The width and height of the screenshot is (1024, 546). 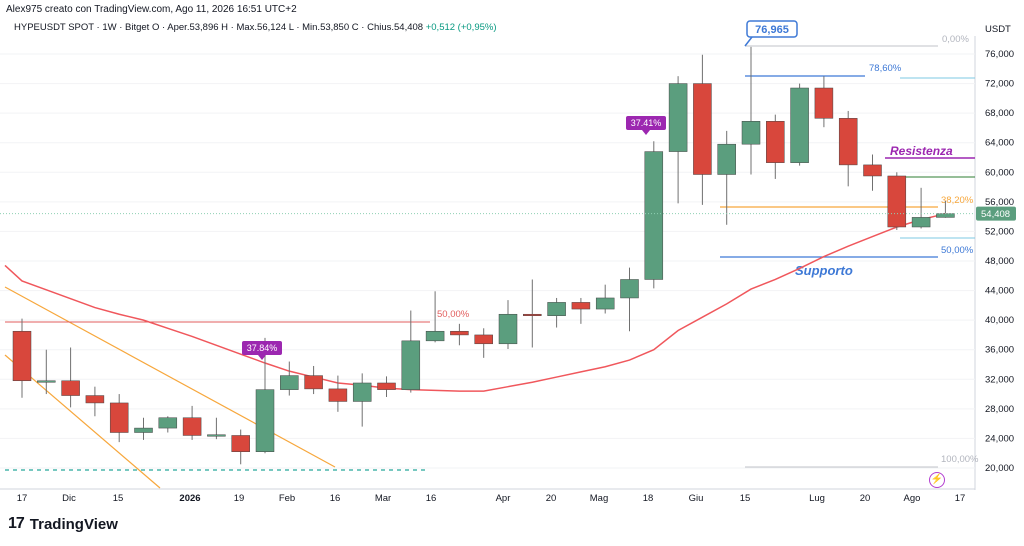 I want to click on support-label: Supporto, so click(x=824, y=270).